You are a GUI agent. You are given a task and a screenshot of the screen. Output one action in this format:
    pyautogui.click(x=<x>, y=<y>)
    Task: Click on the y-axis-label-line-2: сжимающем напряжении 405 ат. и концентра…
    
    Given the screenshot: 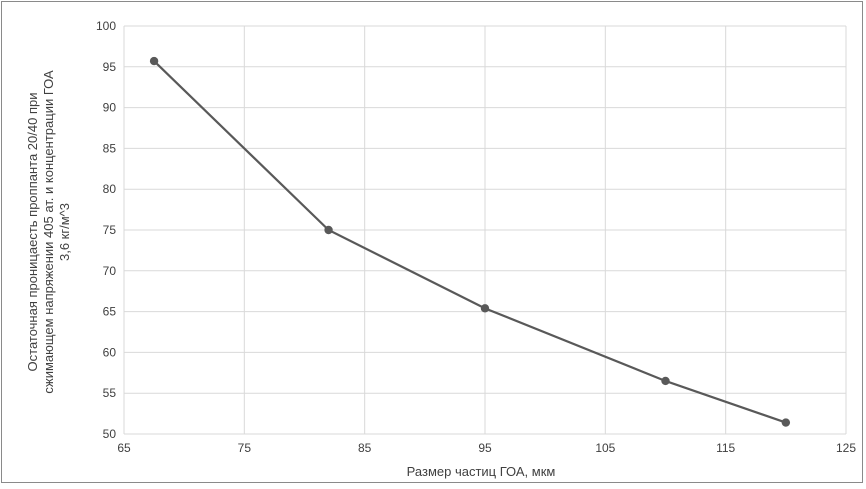 What is the action you would take?
    pyautogui.click(x=48, y=232)
    